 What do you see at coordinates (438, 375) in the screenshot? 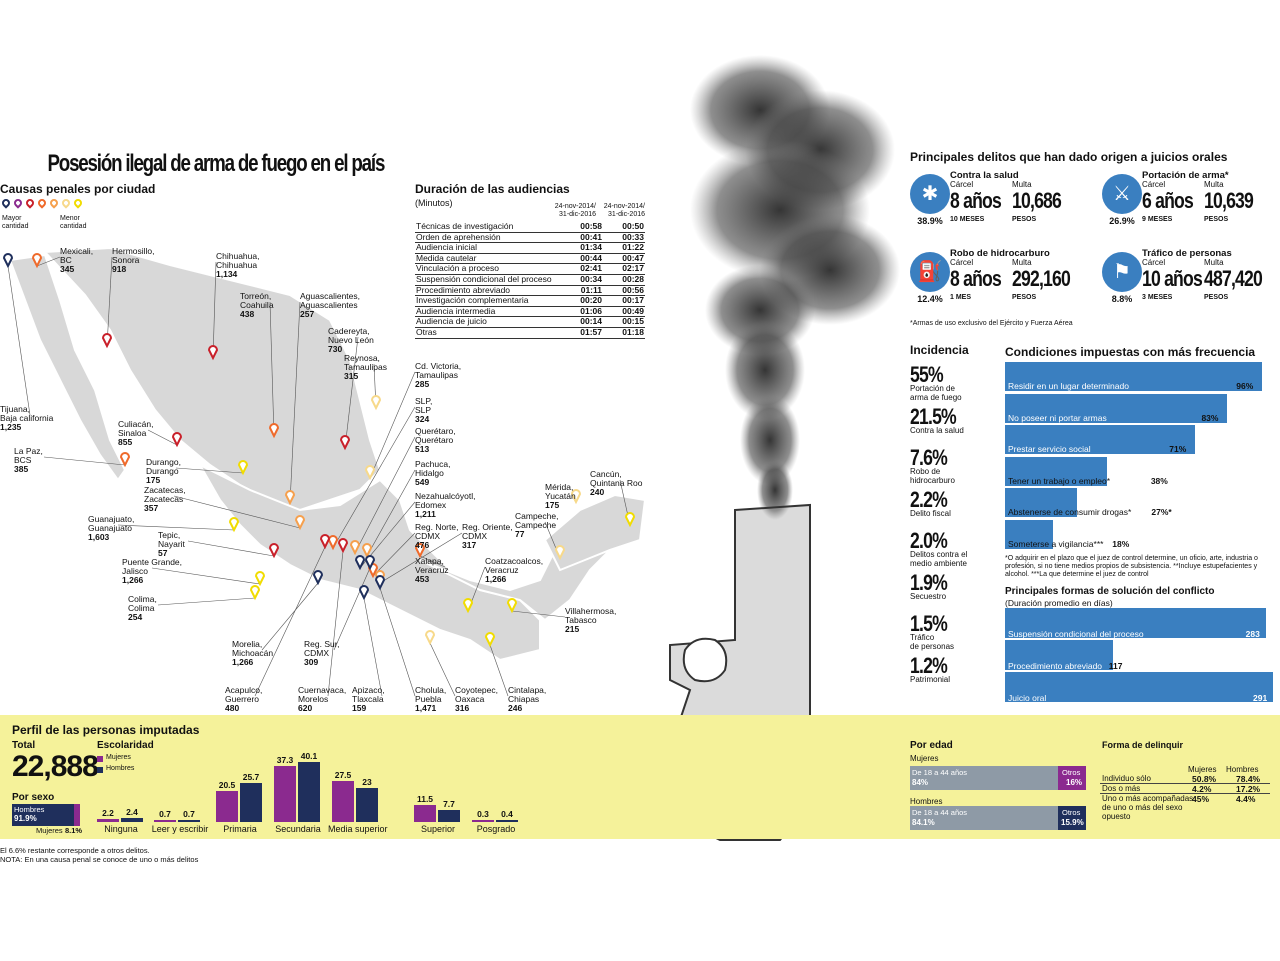
I see `city-label: Cd. Victoria, Tamaulipas 285` at bounding box center [438, 375].